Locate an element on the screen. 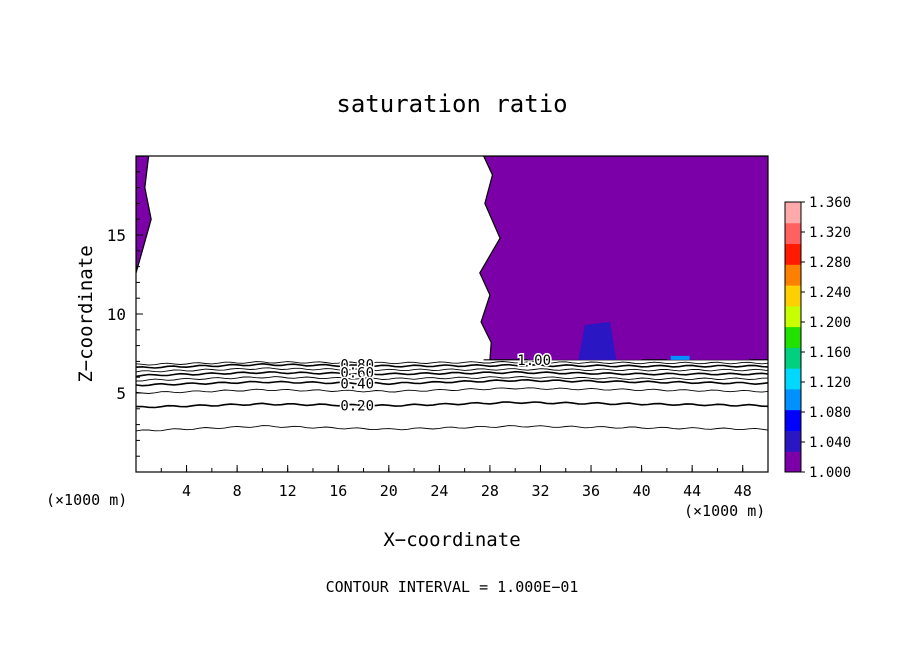 Image resolution: width=904 pixels, height=654 pixels. x-unit-right: (×1000 m) is located at coordinates (724, 511).